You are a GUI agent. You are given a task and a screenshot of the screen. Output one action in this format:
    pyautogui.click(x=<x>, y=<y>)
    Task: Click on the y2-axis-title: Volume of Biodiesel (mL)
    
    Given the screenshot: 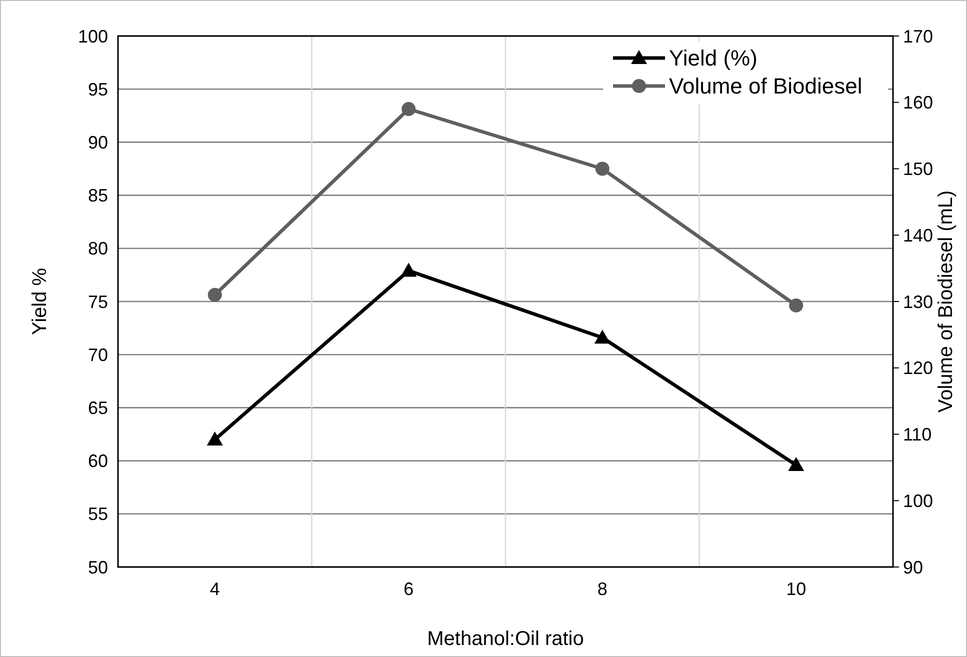 What is the action you would take?
    pyautogui.click(x=946, y=301)
    